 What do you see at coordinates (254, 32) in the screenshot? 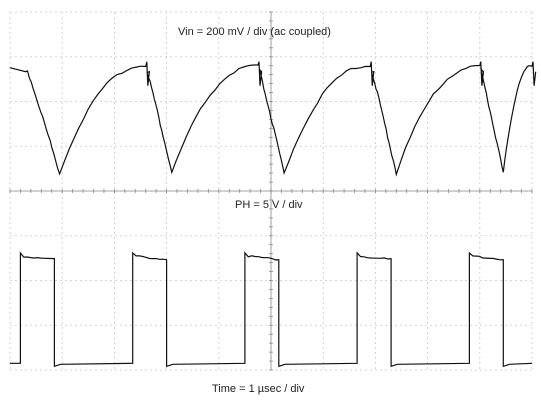
I see `series-label-vin: Vin = 200 mV / div (ac coupled)` at bounding box center [254, 32].